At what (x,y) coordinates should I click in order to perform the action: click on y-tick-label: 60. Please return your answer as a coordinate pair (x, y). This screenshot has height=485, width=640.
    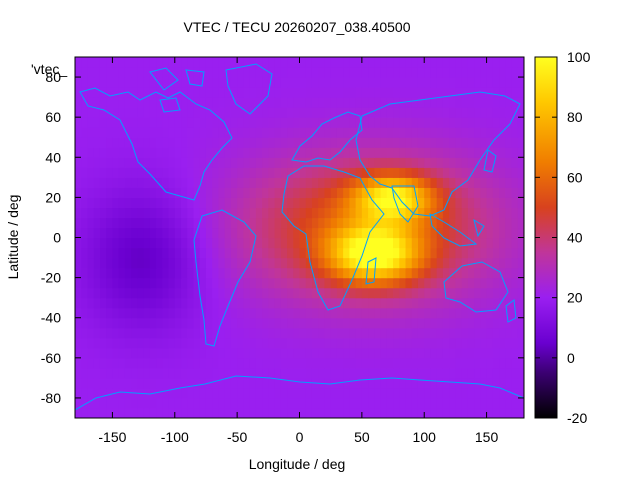
    Looking at the image, I should click on (53, 117).